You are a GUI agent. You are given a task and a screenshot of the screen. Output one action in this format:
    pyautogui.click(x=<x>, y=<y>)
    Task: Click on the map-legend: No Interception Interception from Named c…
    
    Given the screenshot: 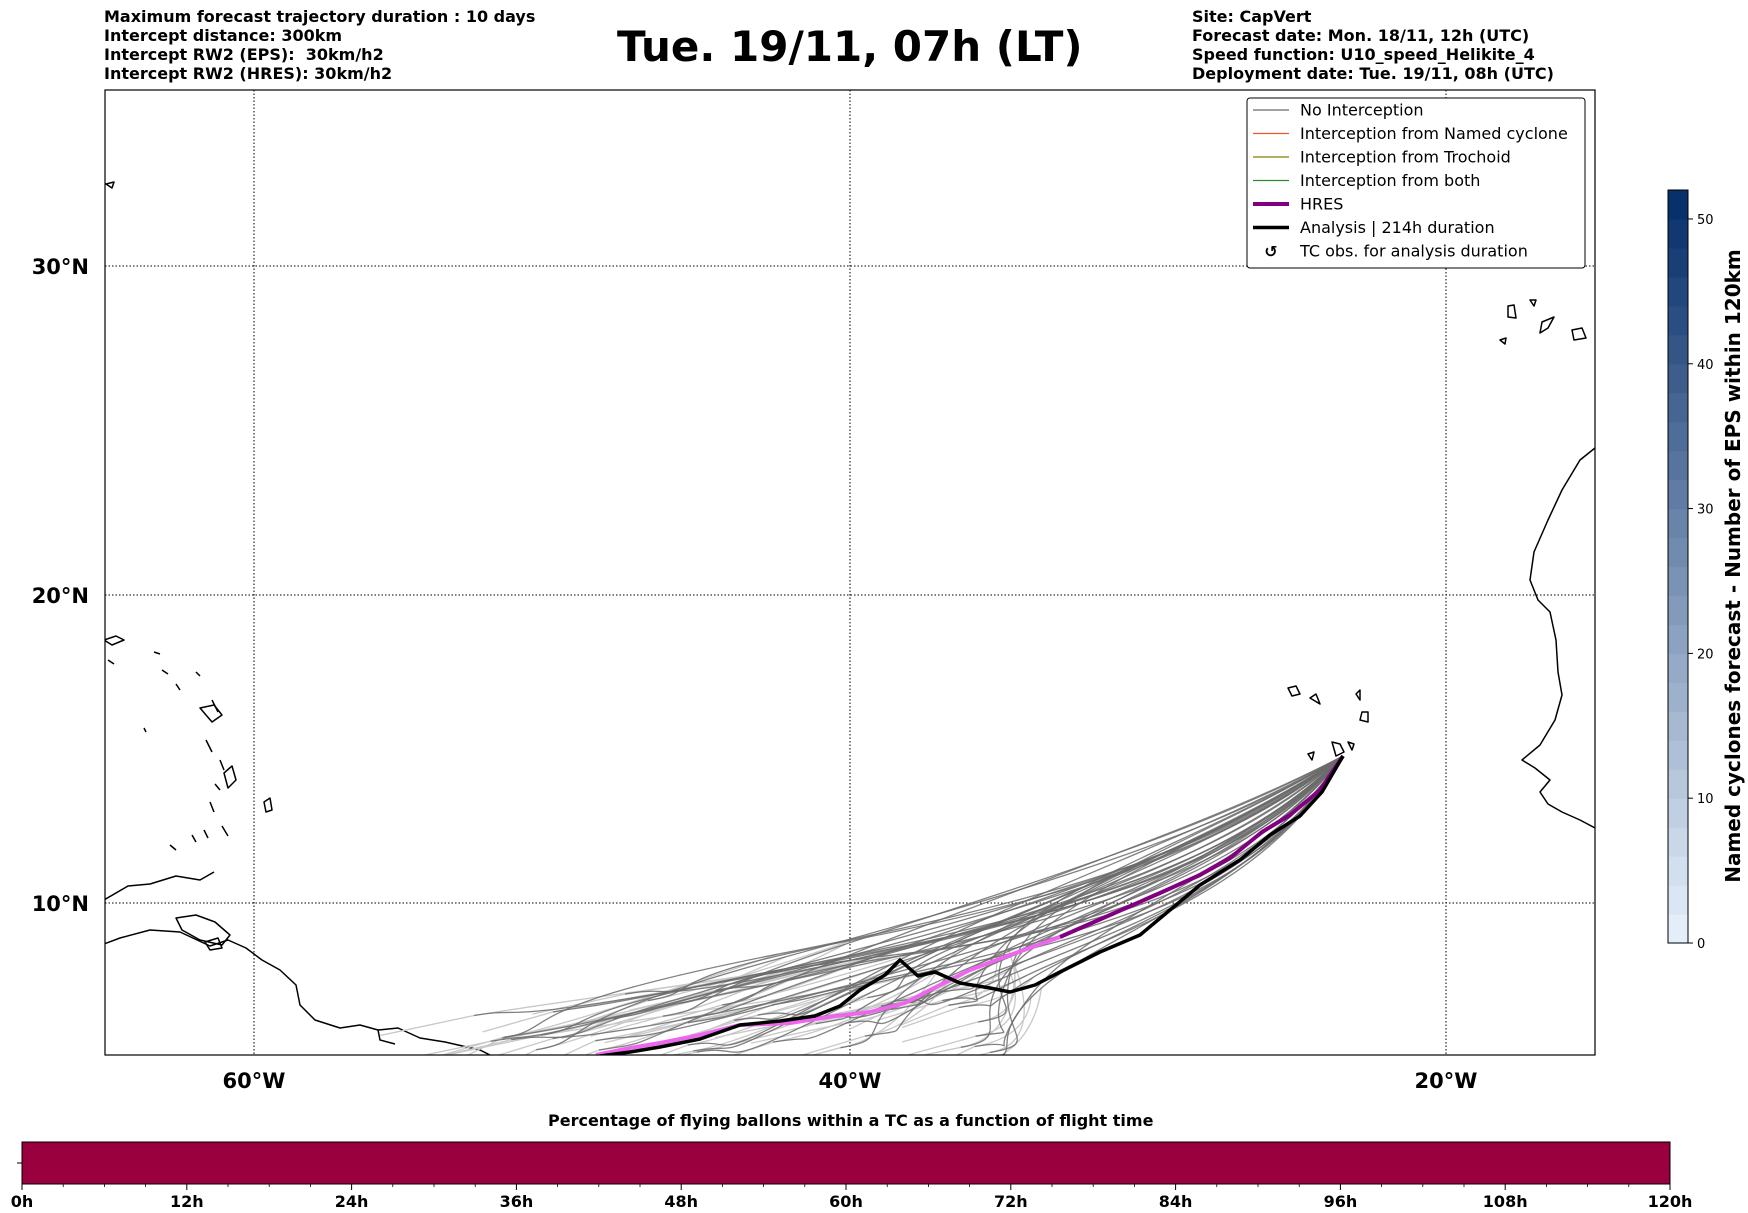 What is the action you would take?
    pyautogui.click(x=1416, y=183)
    